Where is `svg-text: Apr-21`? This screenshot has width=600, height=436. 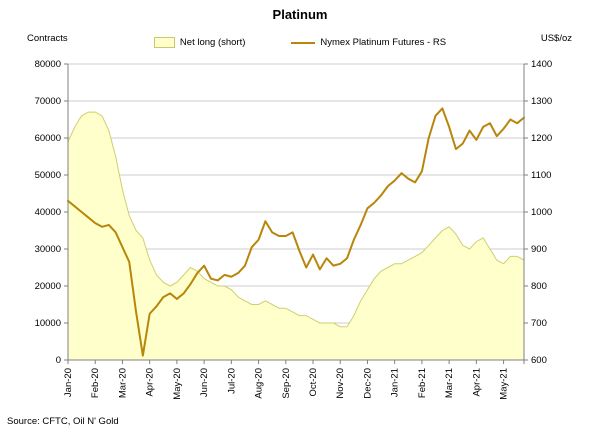 svg-text: Apr-21 is located at coordinates (476, 382).